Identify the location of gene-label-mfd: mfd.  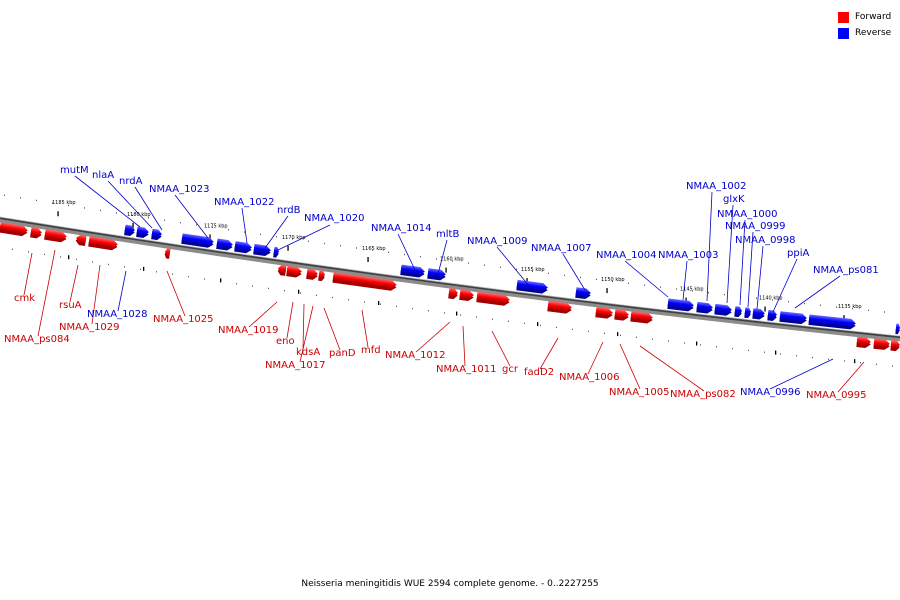
(371, 350).